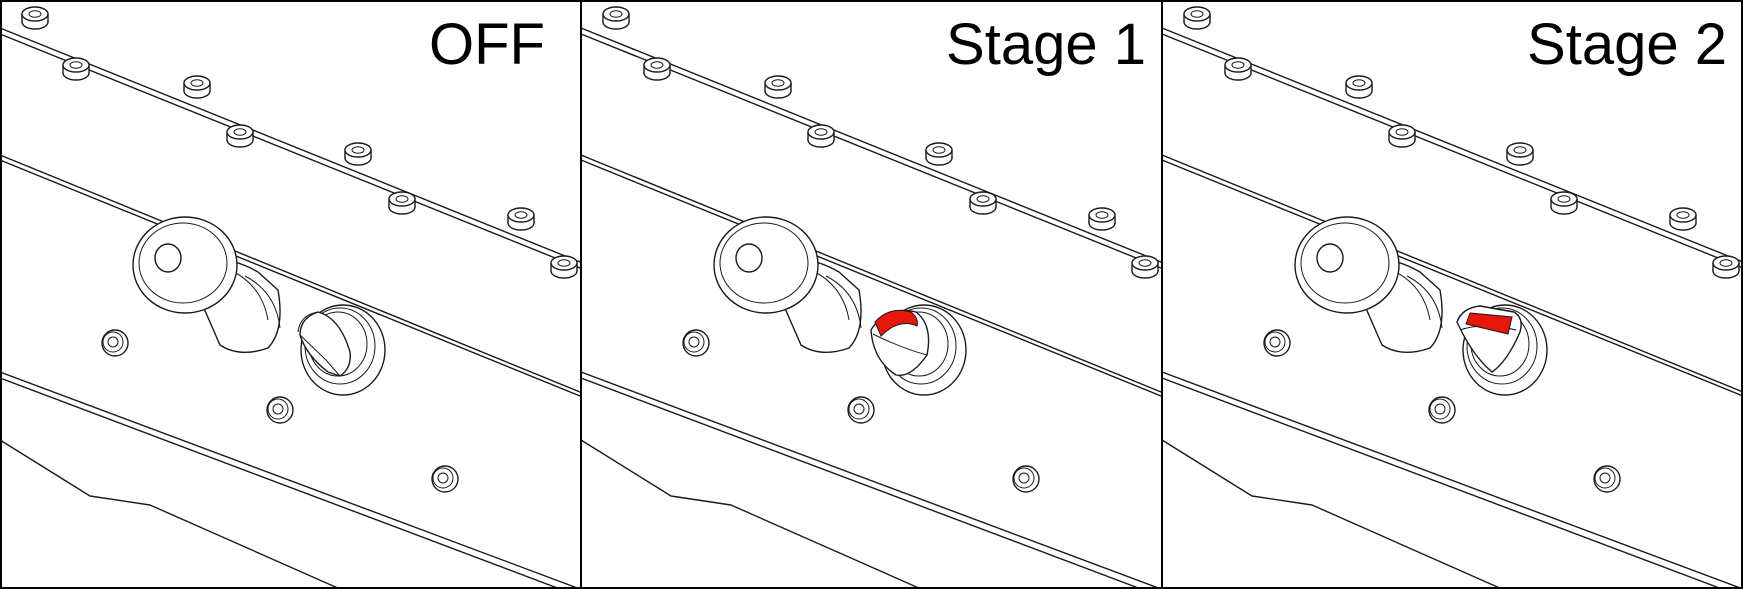  I want to click on panel-off-label: OFF, so click(487, 44).